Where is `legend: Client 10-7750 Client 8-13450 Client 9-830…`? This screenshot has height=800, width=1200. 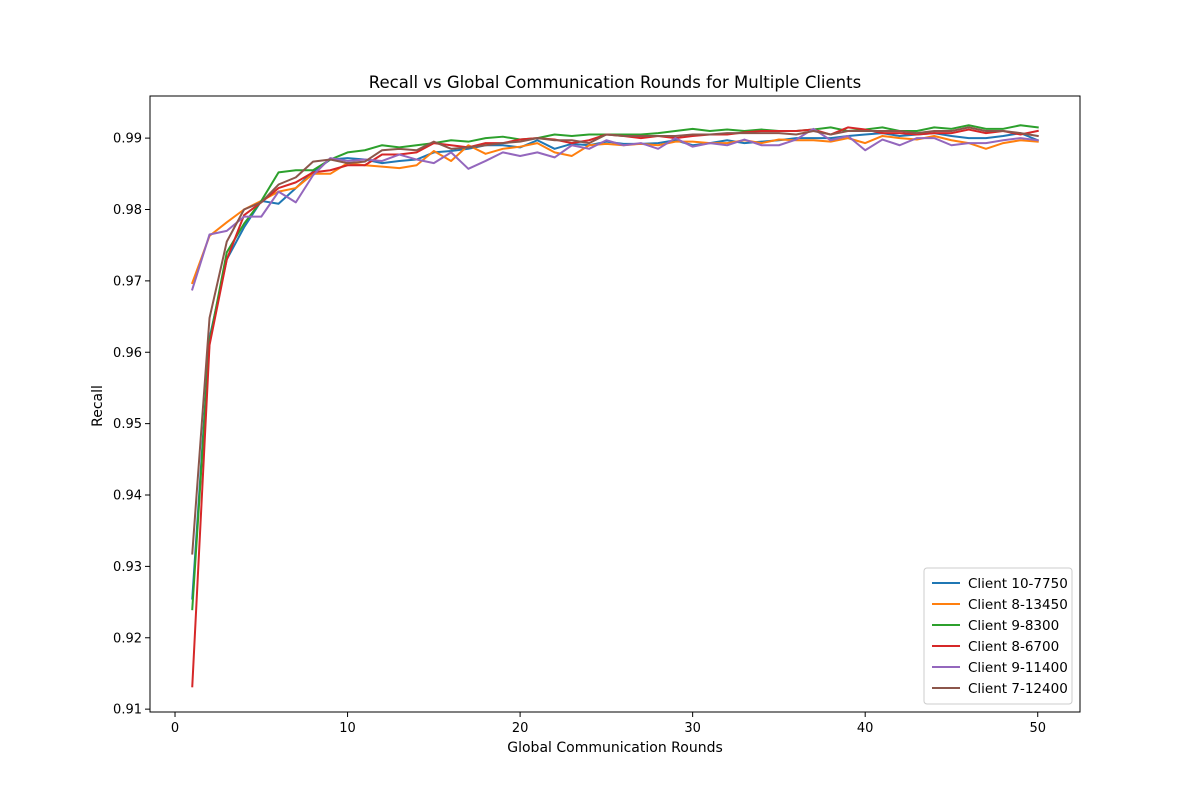 legend: Client 10-7750 Client 8-13450 Client 9-830… is located at coordinates (998, 636).